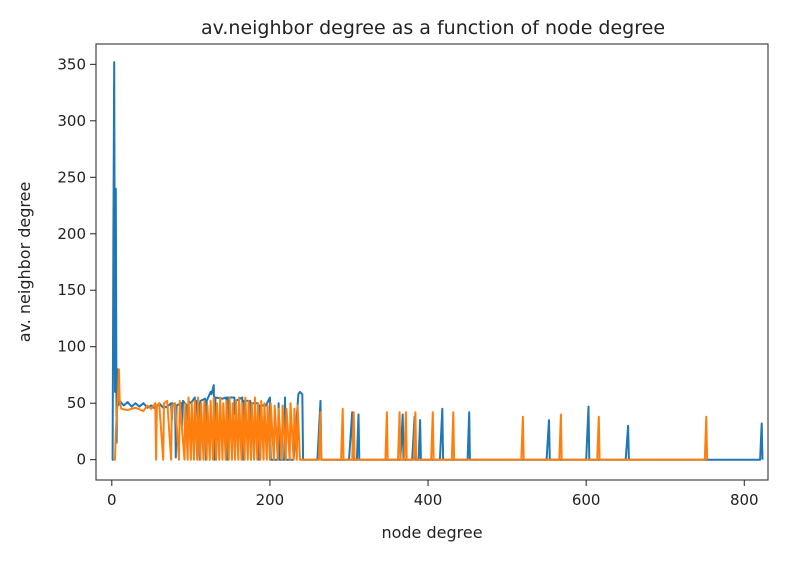 Image resolution: width=810 pixels, height=564 pixels. I want to click on x-tick-label: 800, so click(744, 500).